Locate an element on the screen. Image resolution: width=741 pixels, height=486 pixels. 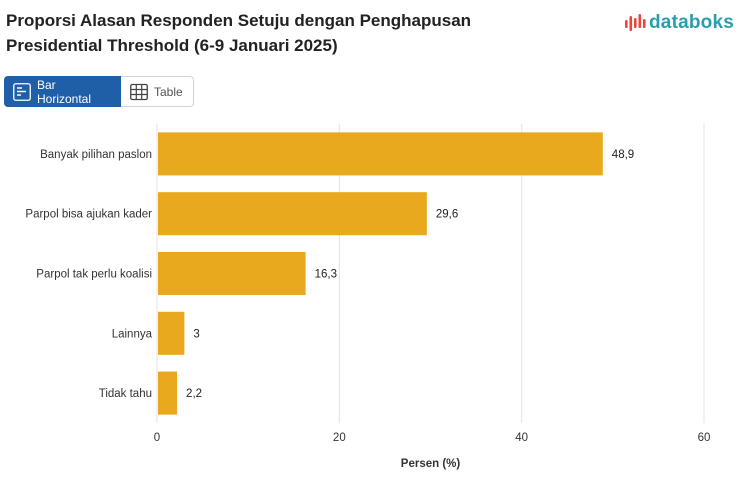
value-label: 3 is located at coordinates (196, 334).